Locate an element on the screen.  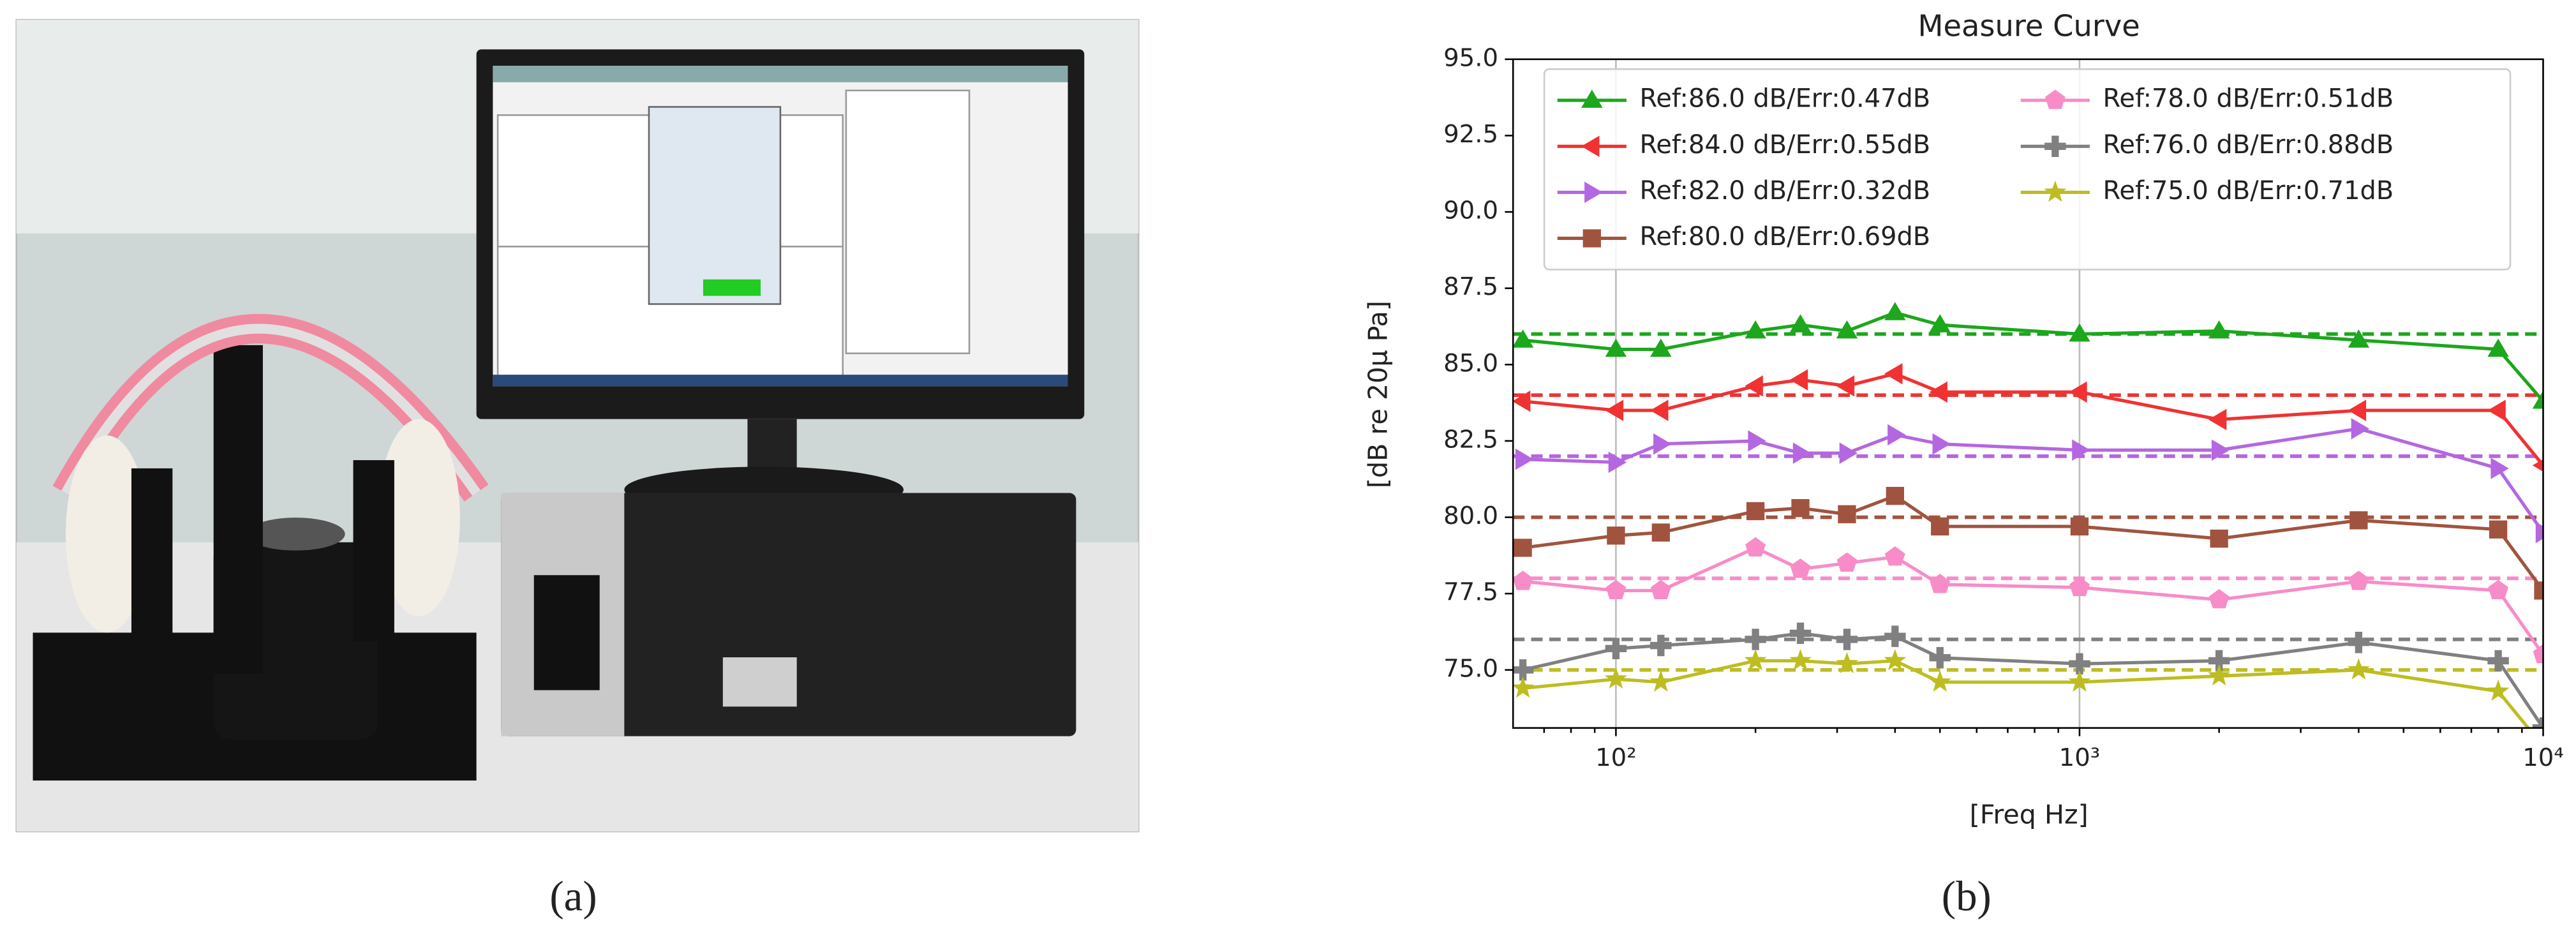
legend-label: Ref:86.0 dB/Err:0.47dB is located at coordinates (1784, 99).